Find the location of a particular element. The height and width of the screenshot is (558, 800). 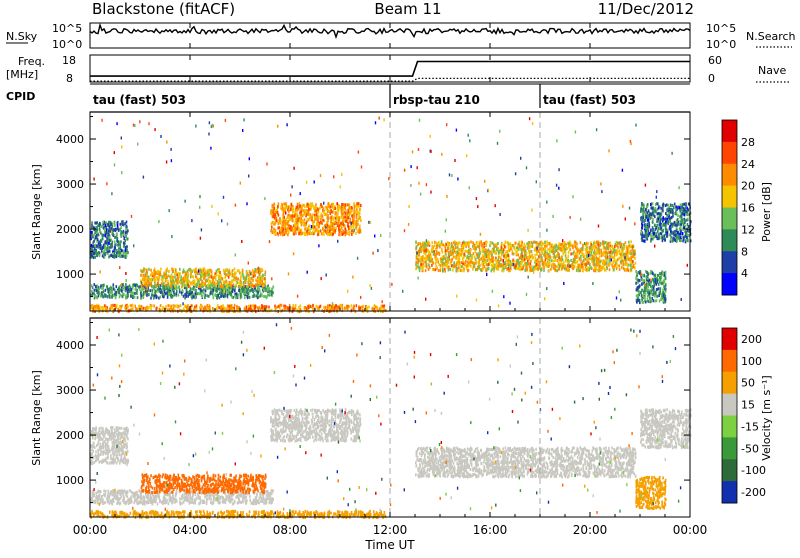

nave-label: Nave is located at coordinates (772, 70).